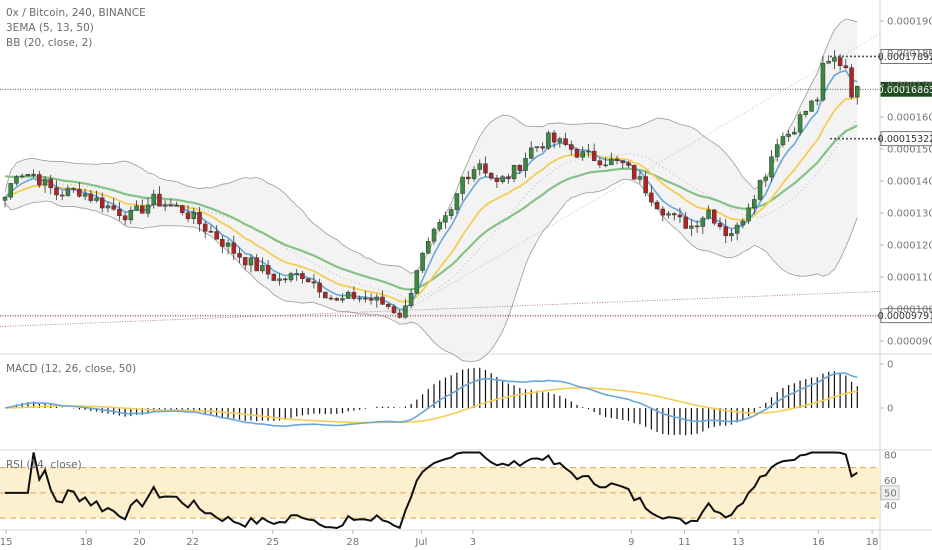  I want to click on y-tick-label: 0.00014000, so click(909, 182).